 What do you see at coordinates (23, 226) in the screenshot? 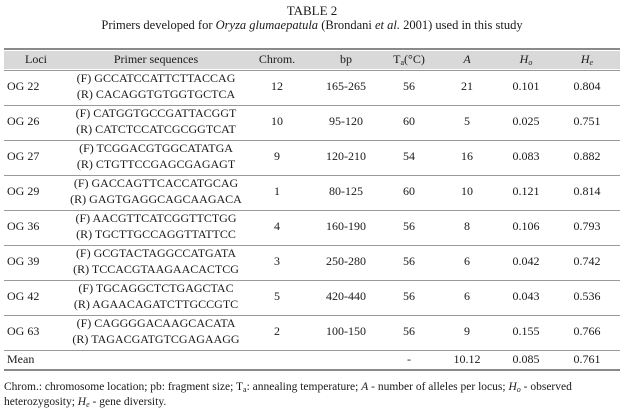
I see `cell-locus: OG 36` at bounding box center [23, 226].